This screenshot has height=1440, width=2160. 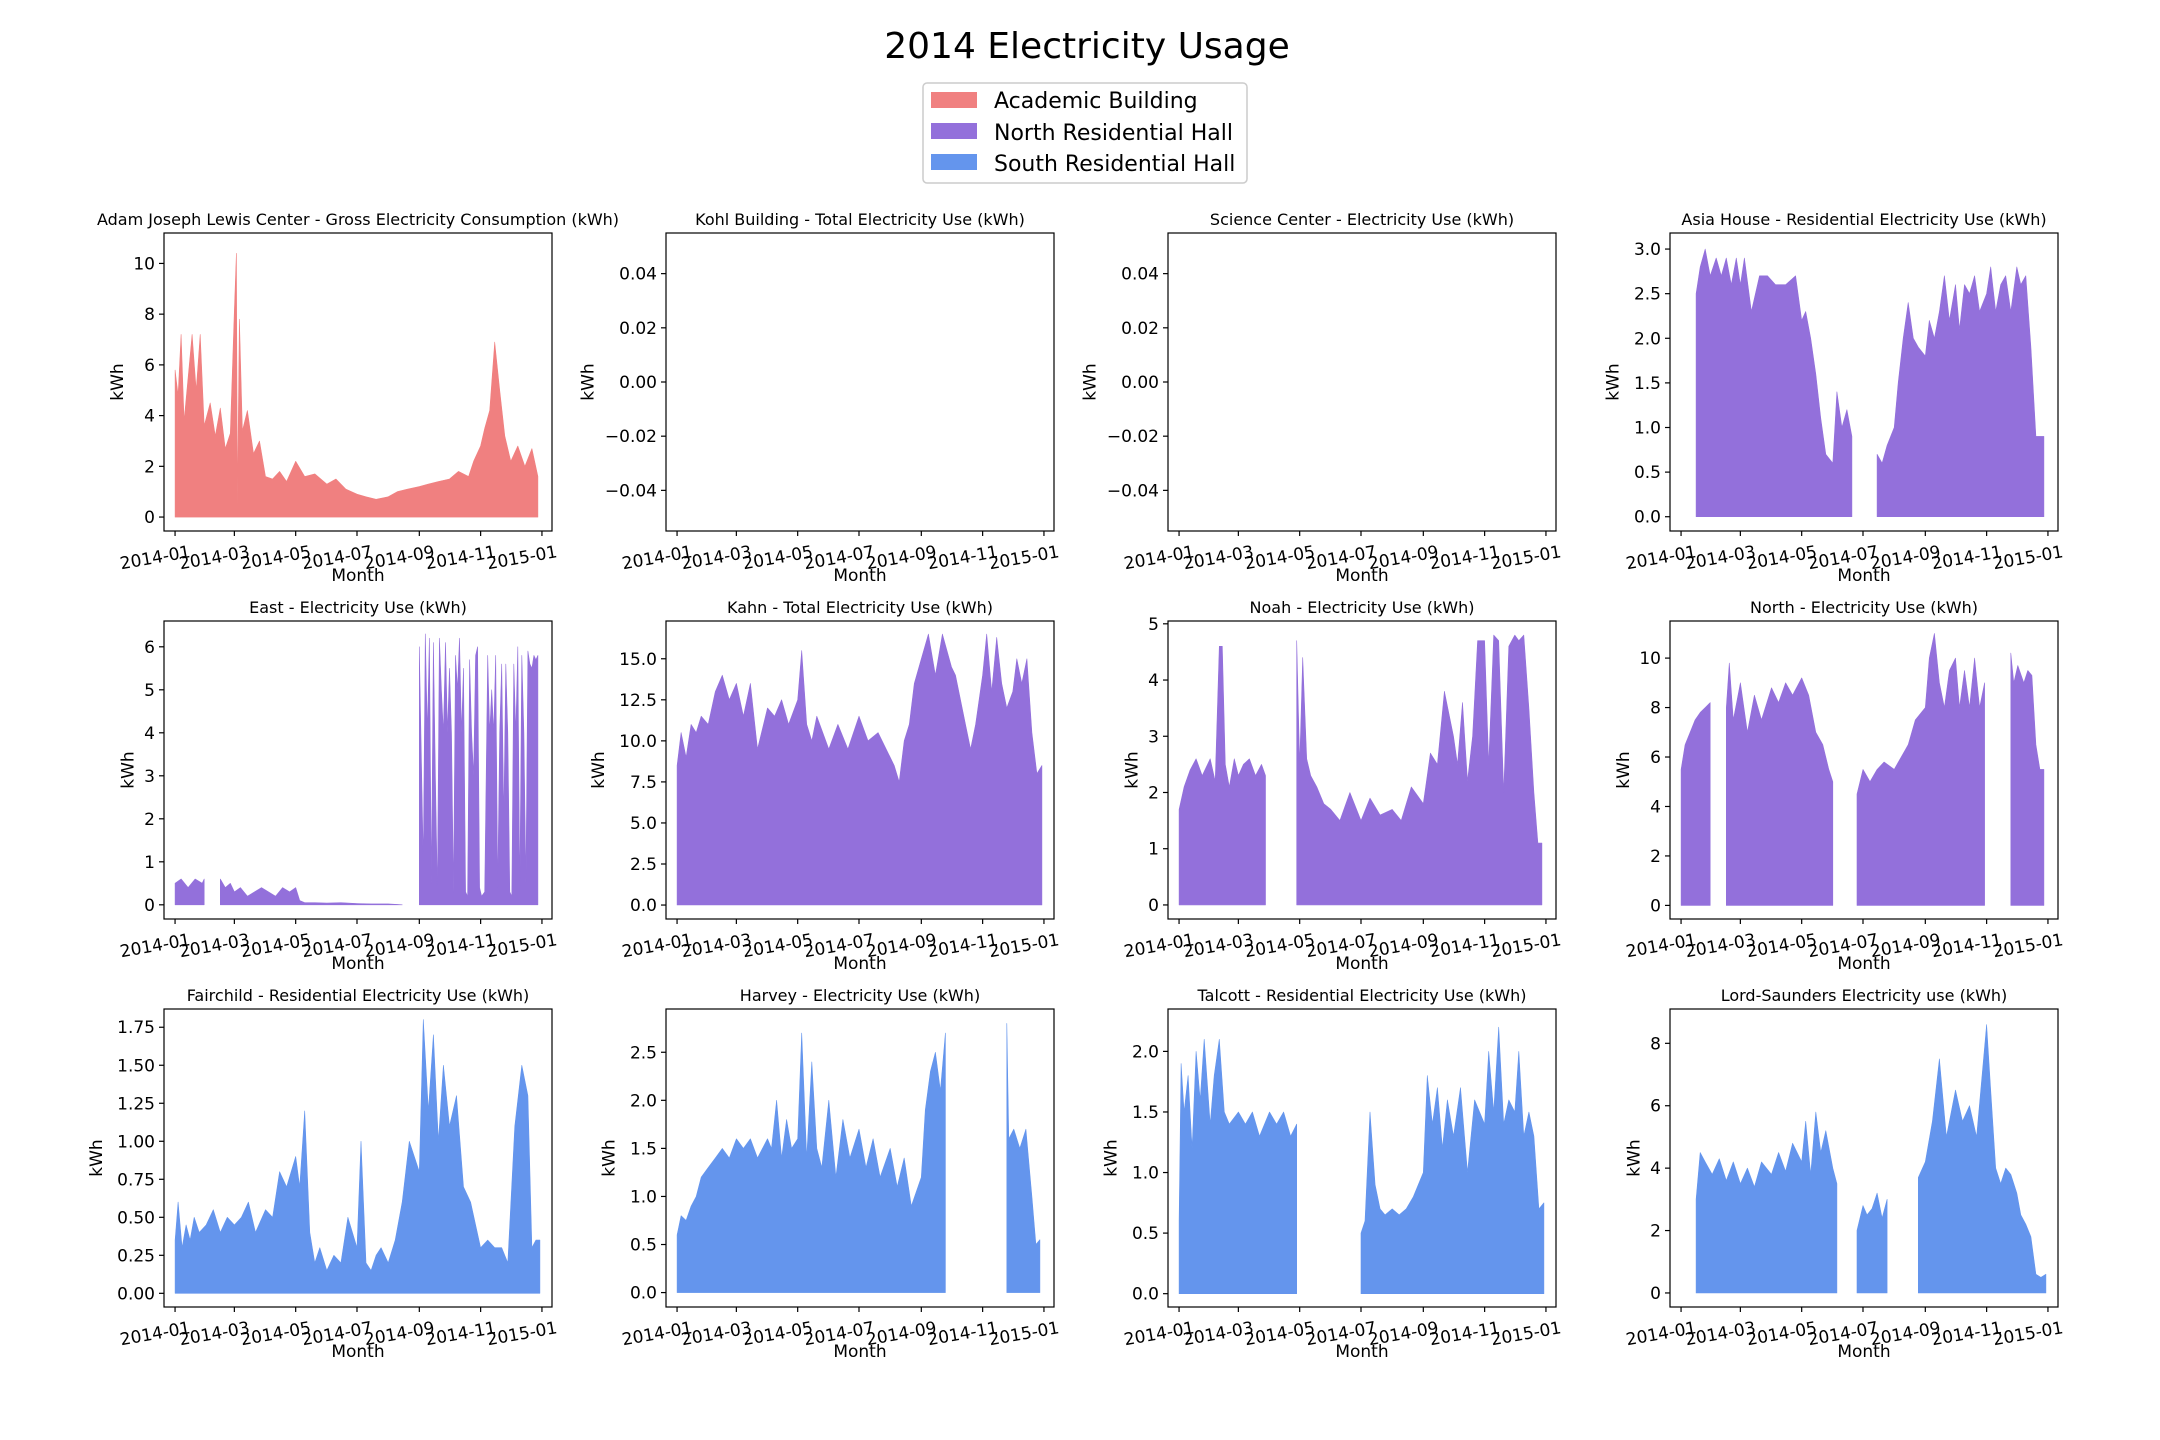 I want to click on subplot-title: Kahn - Total Electricity Use (kWh), so click(x=860, y=607).